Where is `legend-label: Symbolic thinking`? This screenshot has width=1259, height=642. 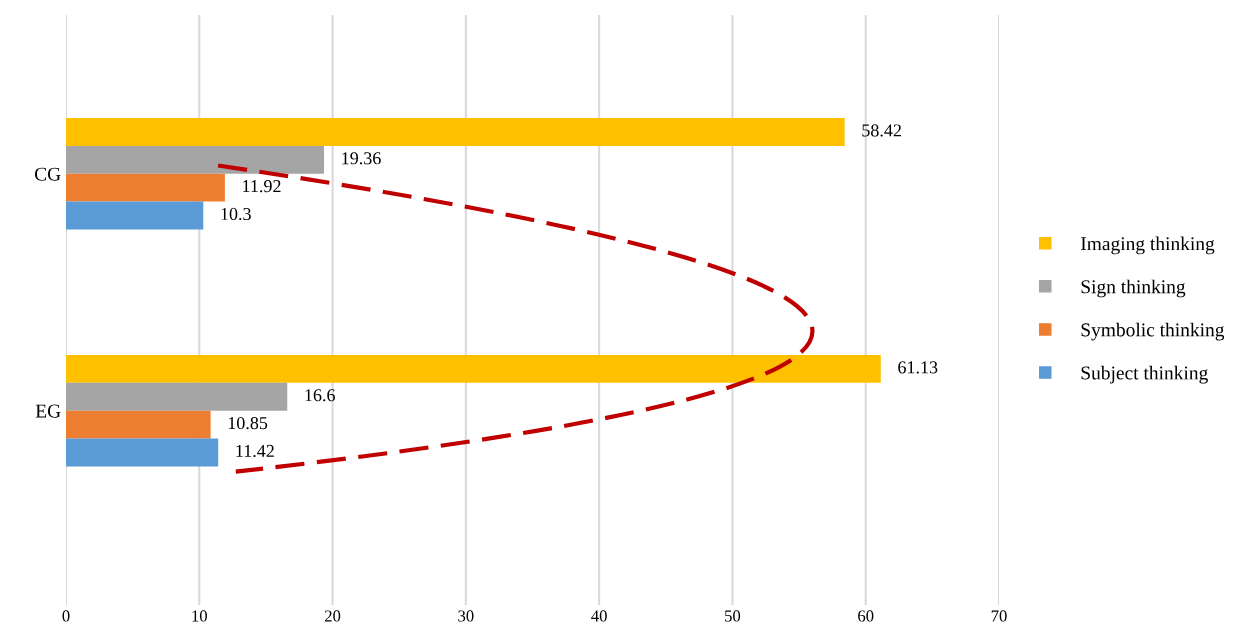 legend-label: Symbolic thinking is located at coordinates (1153, 331).